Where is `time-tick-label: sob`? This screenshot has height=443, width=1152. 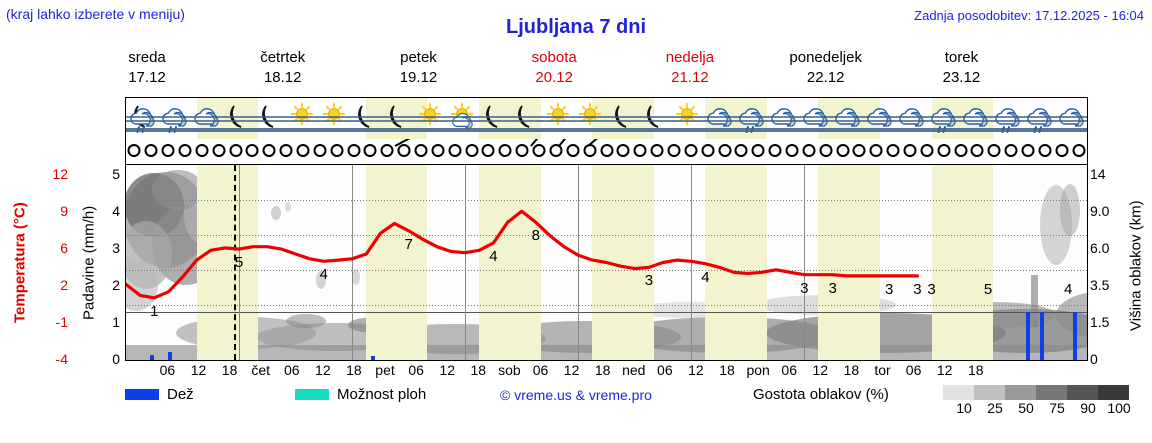
time-tick-label: sob is located at coordinates (509, 370).